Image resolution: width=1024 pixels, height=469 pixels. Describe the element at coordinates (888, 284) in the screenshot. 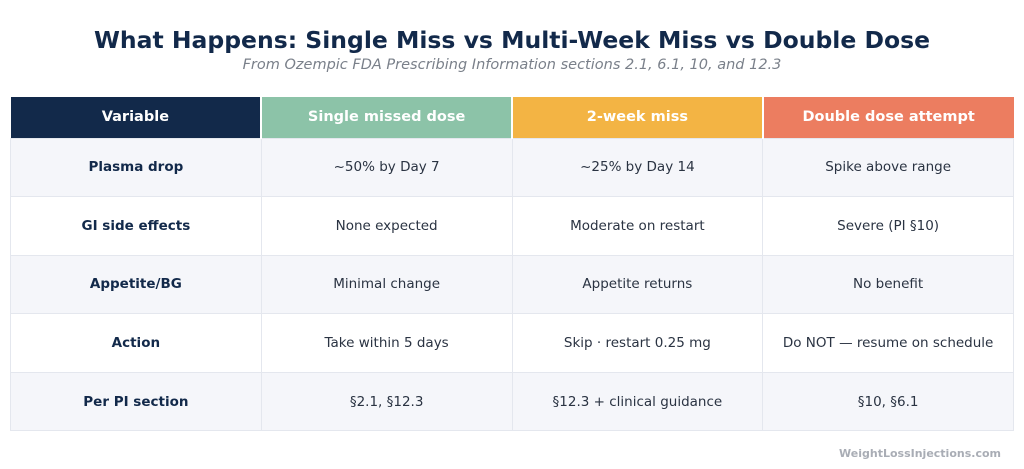

I see `table-cell: No benefit` at that location.